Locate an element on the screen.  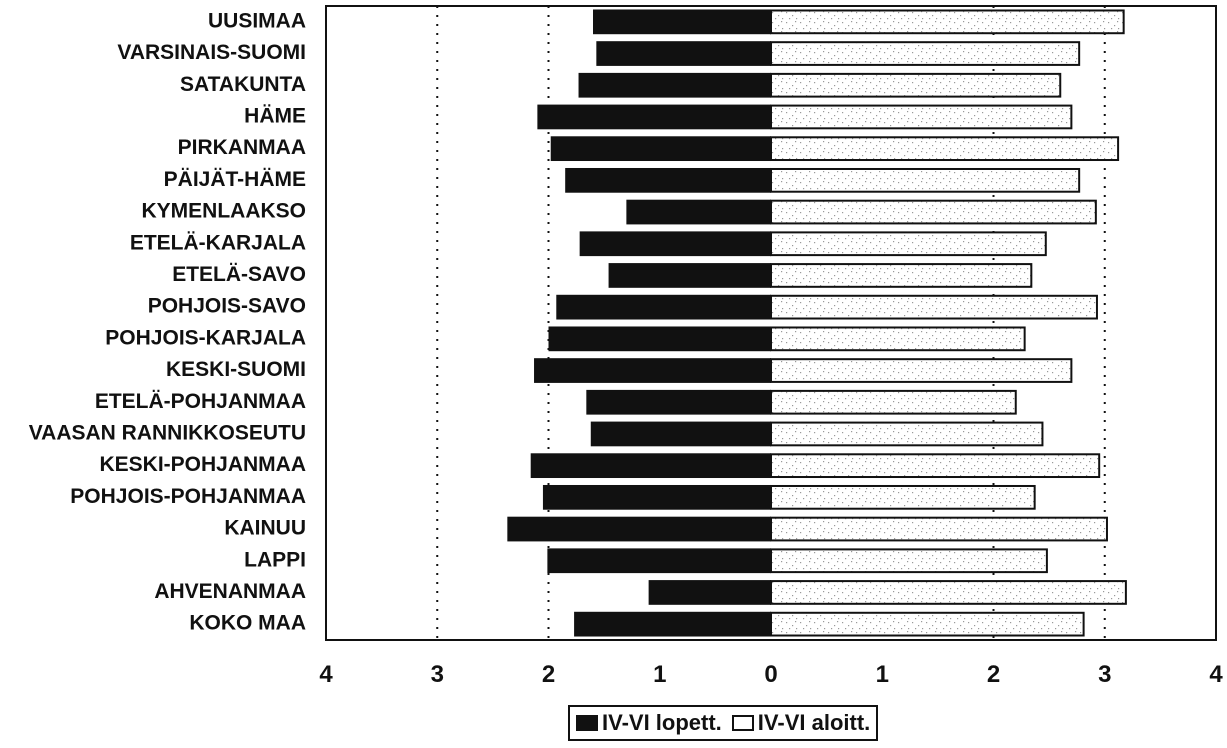
category-label: ETELÄ-KARJALA is located at coordinates (218, 242).